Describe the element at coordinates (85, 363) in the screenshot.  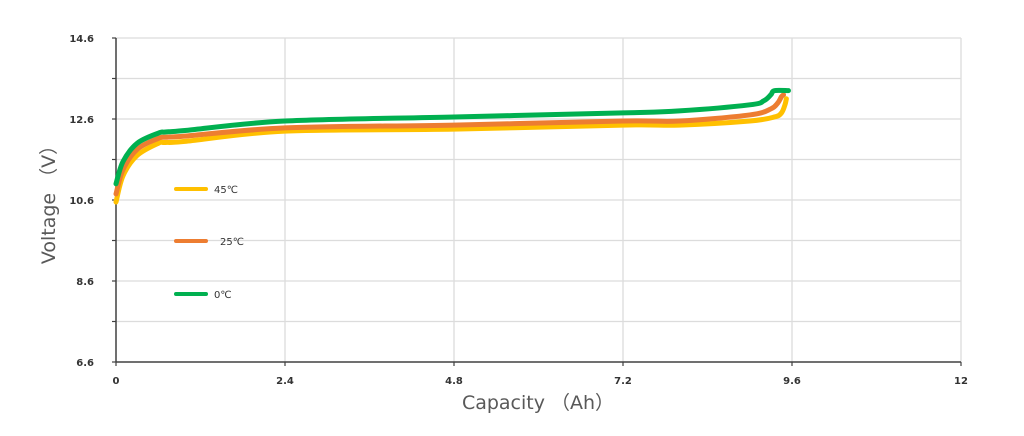
I see `y-tick-label: 6.6` at that location.